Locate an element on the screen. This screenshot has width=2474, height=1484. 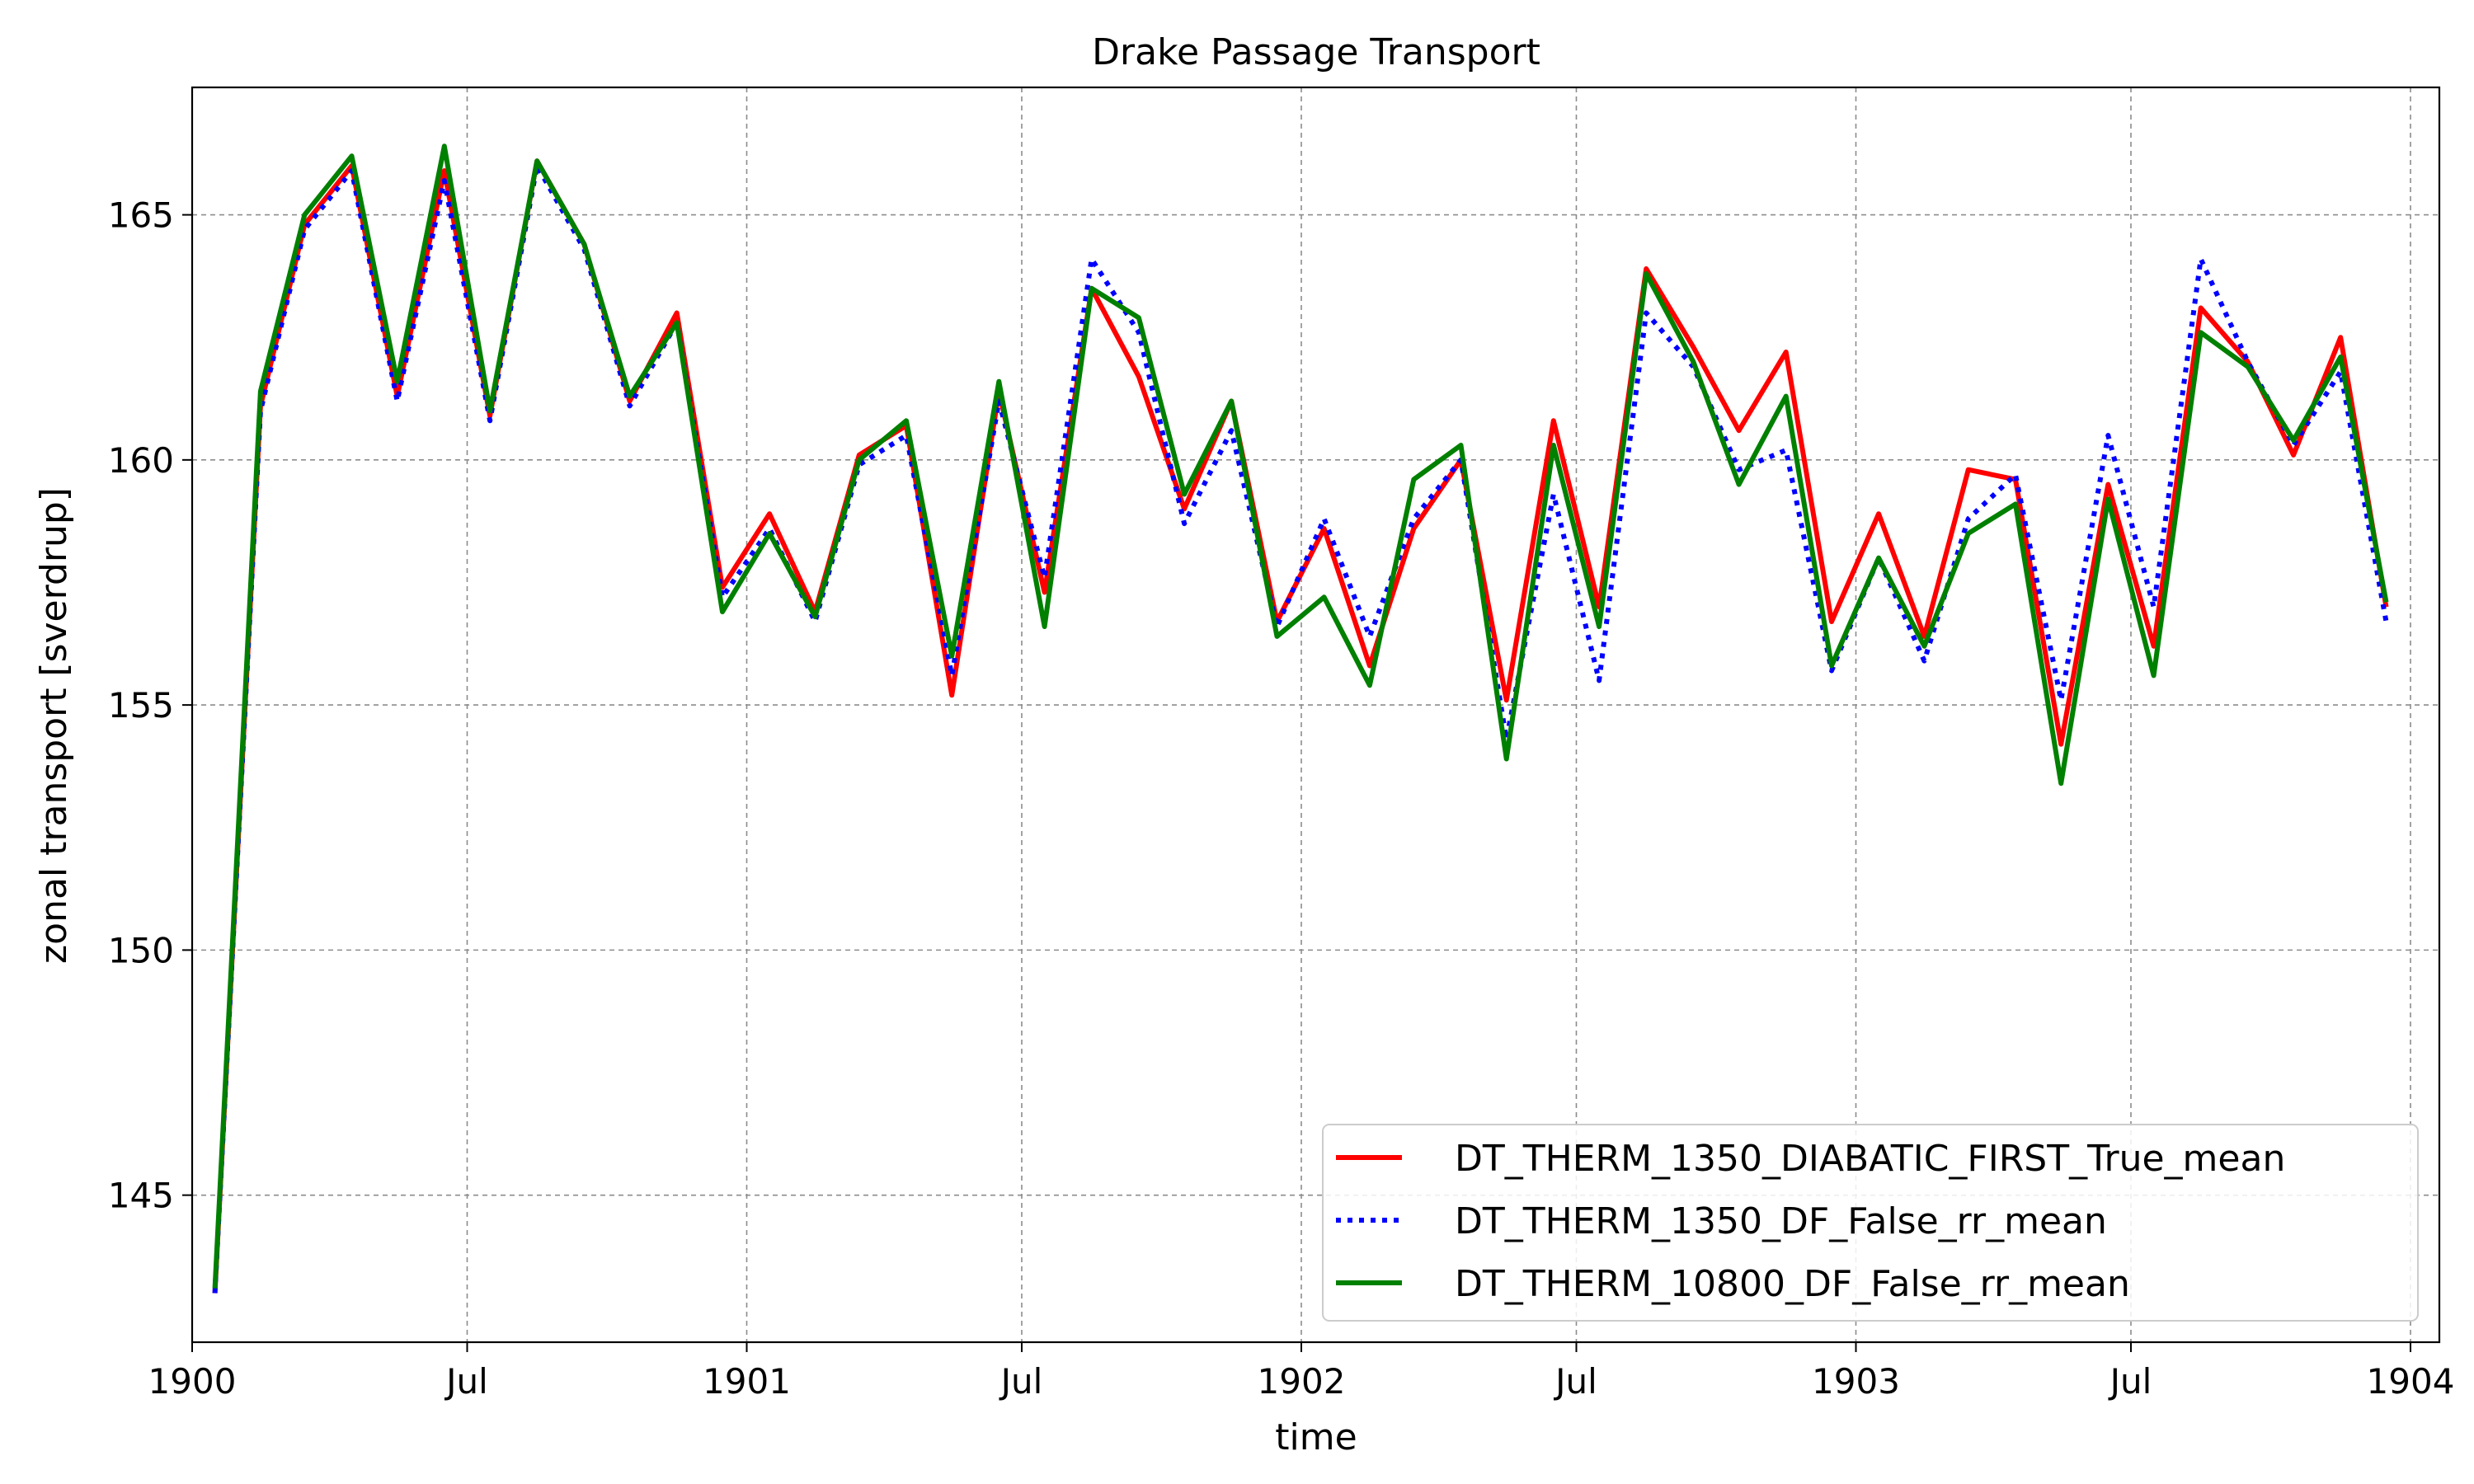
x-axis-label: time is located at coordinates (1316, 1437).